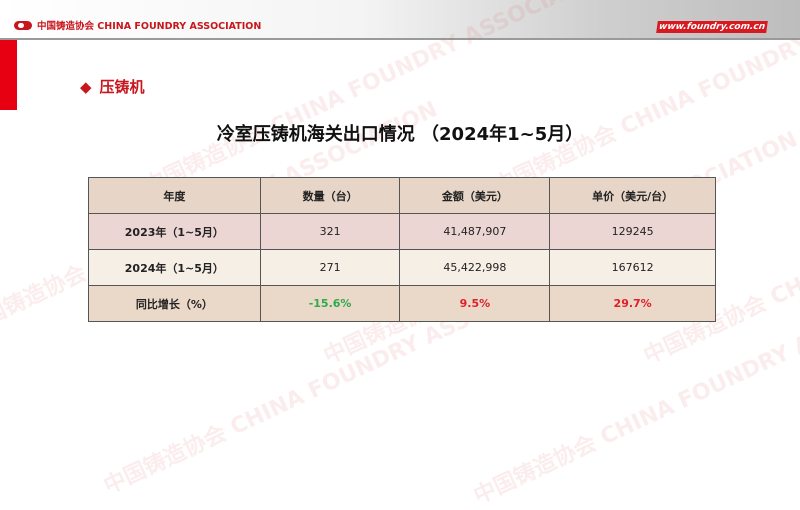  I want to click on section-title: 压铸机, so click(122, 87).